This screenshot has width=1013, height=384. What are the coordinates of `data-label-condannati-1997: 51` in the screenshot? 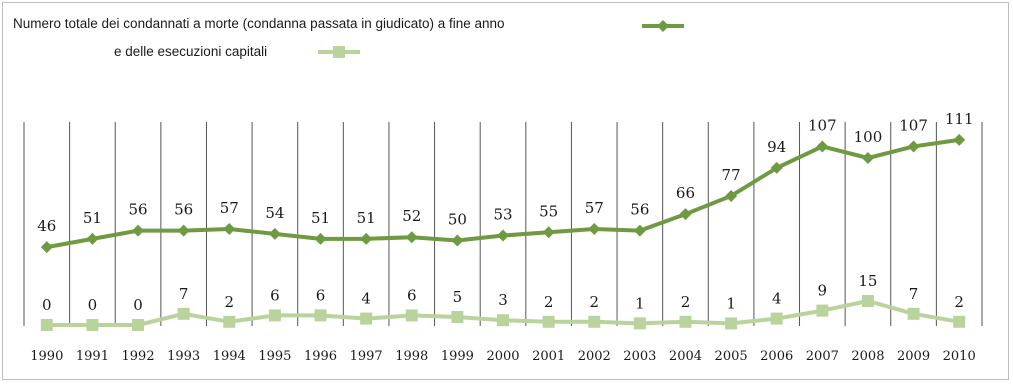 It's located at (366, 218).